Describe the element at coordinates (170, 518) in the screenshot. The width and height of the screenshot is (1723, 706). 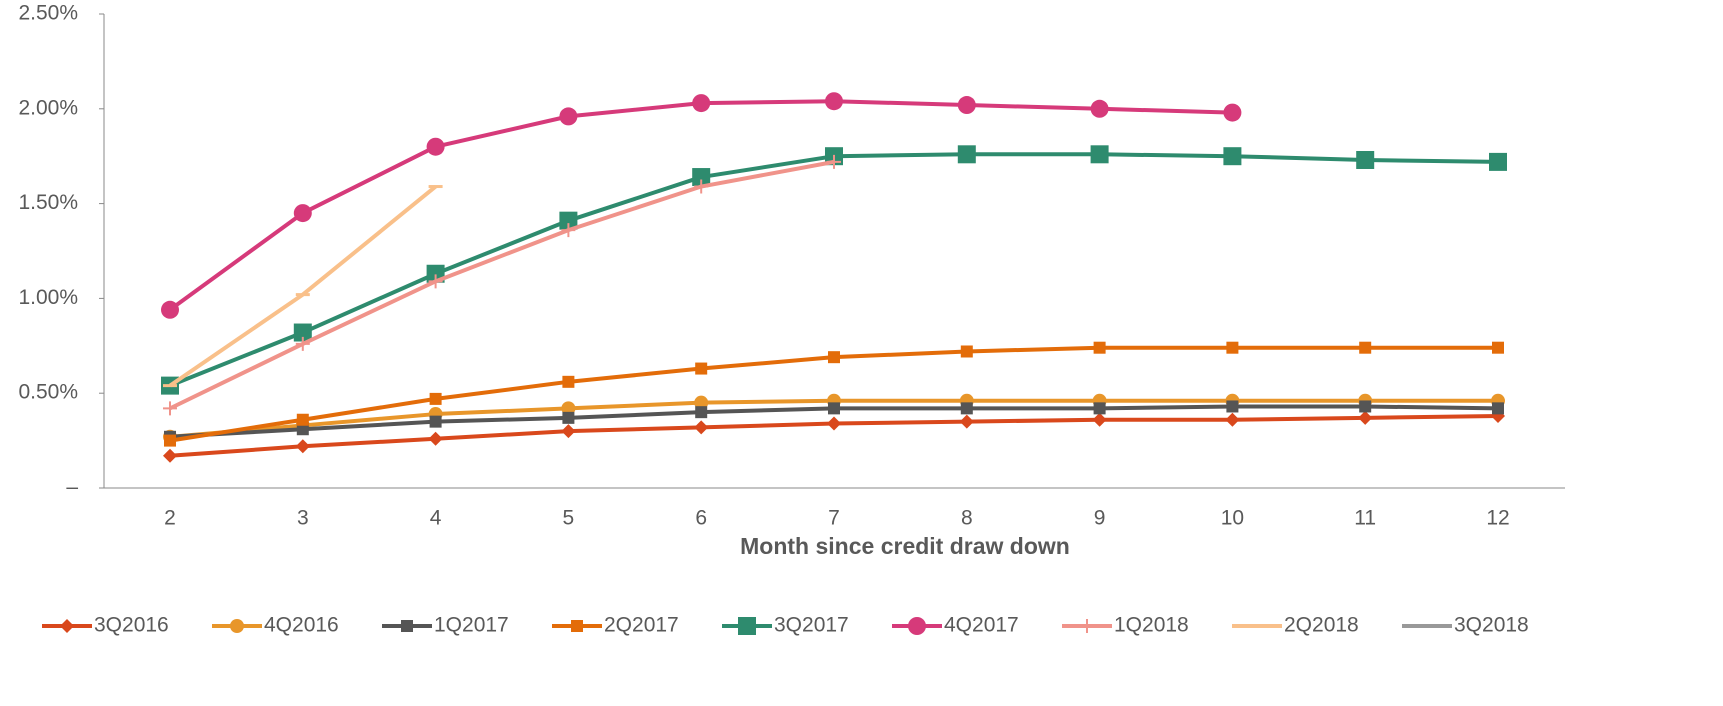
I see `x-tick-label: 2` at that location.